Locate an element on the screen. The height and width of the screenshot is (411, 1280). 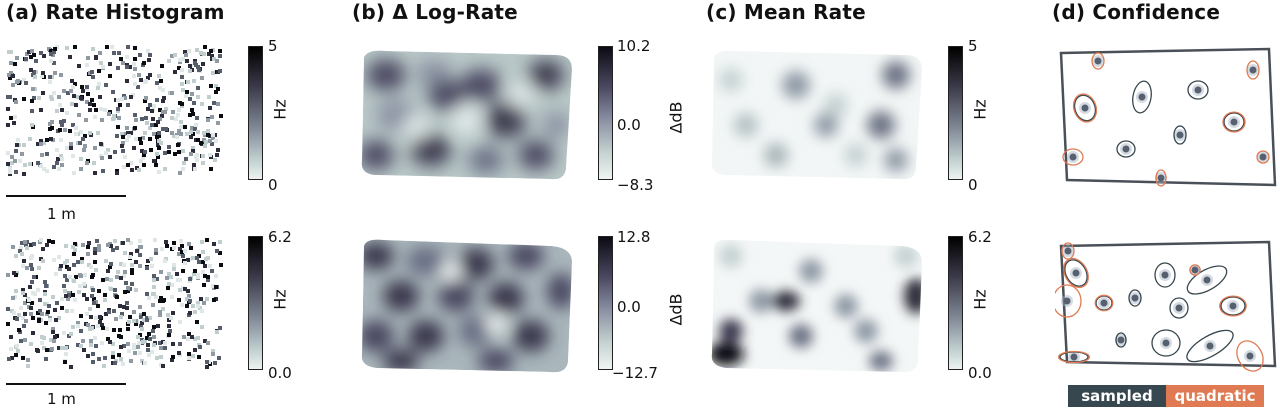
colorbar-b-top-max: 10.2 is located at coordinates (634, 46).